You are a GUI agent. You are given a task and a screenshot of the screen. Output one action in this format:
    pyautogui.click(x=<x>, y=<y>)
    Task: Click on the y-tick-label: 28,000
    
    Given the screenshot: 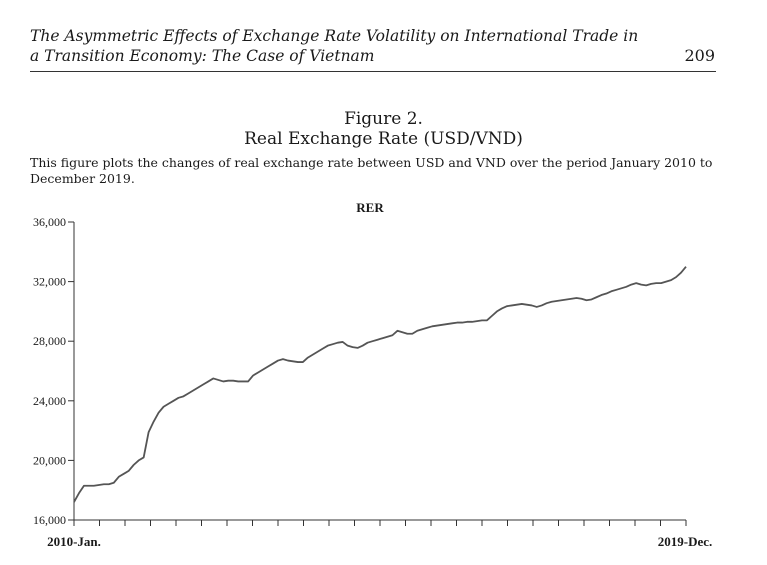 What is the action you would take?
    pyautogui.click(x=49, y=341)
    